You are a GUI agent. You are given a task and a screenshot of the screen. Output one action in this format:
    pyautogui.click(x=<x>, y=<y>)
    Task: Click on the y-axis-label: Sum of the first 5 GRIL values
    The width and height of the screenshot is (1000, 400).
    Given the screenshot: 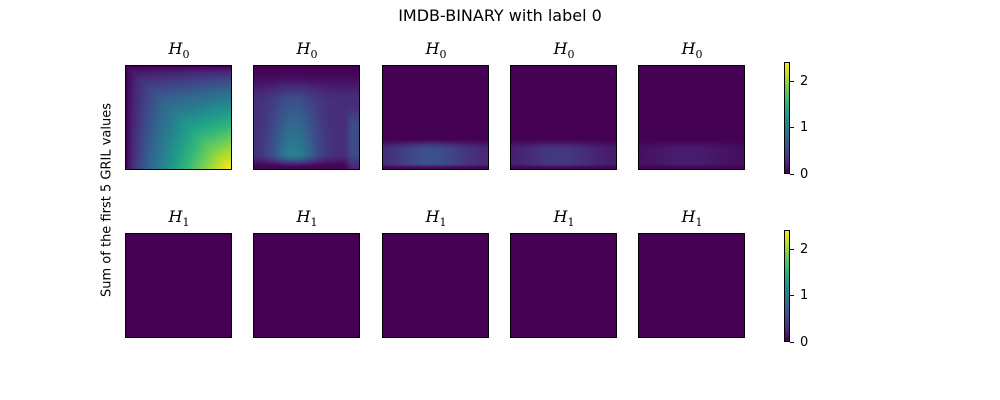 What is the action you would take?
    pyautogui.click(x=107, y=200)
    